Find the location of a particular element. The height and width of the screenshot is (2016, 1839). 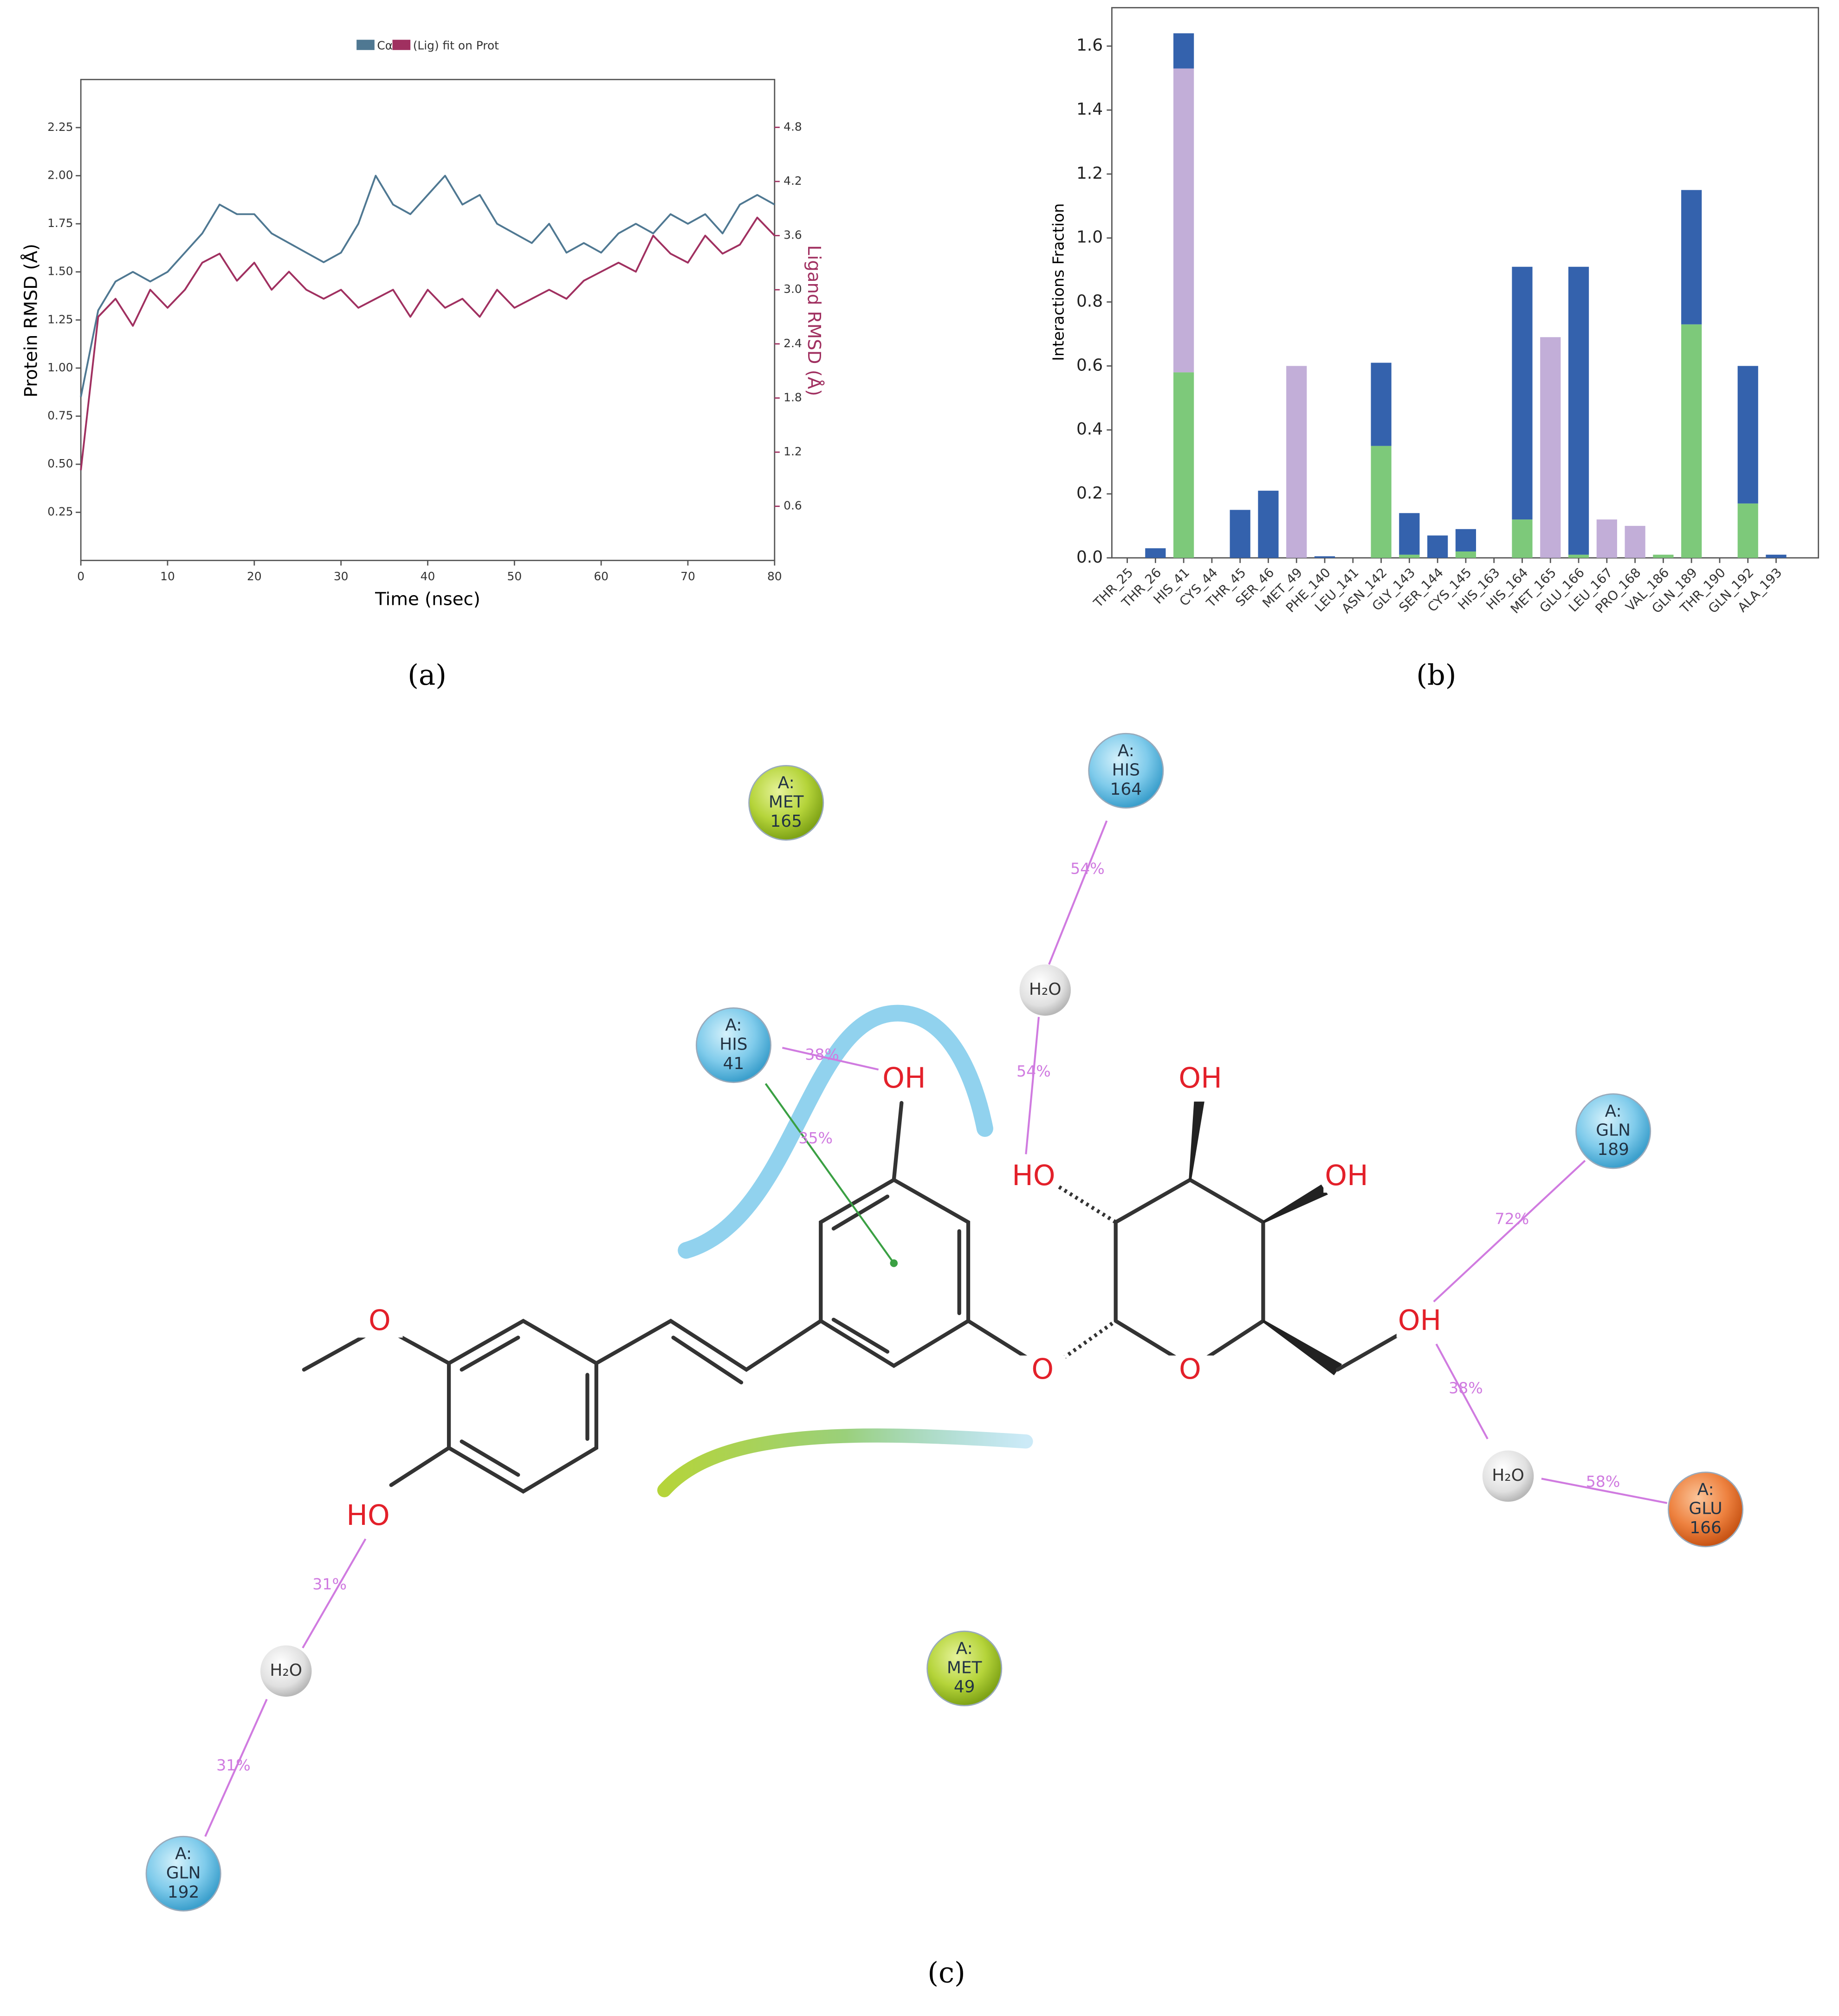

residue-number: 164 is located at coordinates (1126, 789).